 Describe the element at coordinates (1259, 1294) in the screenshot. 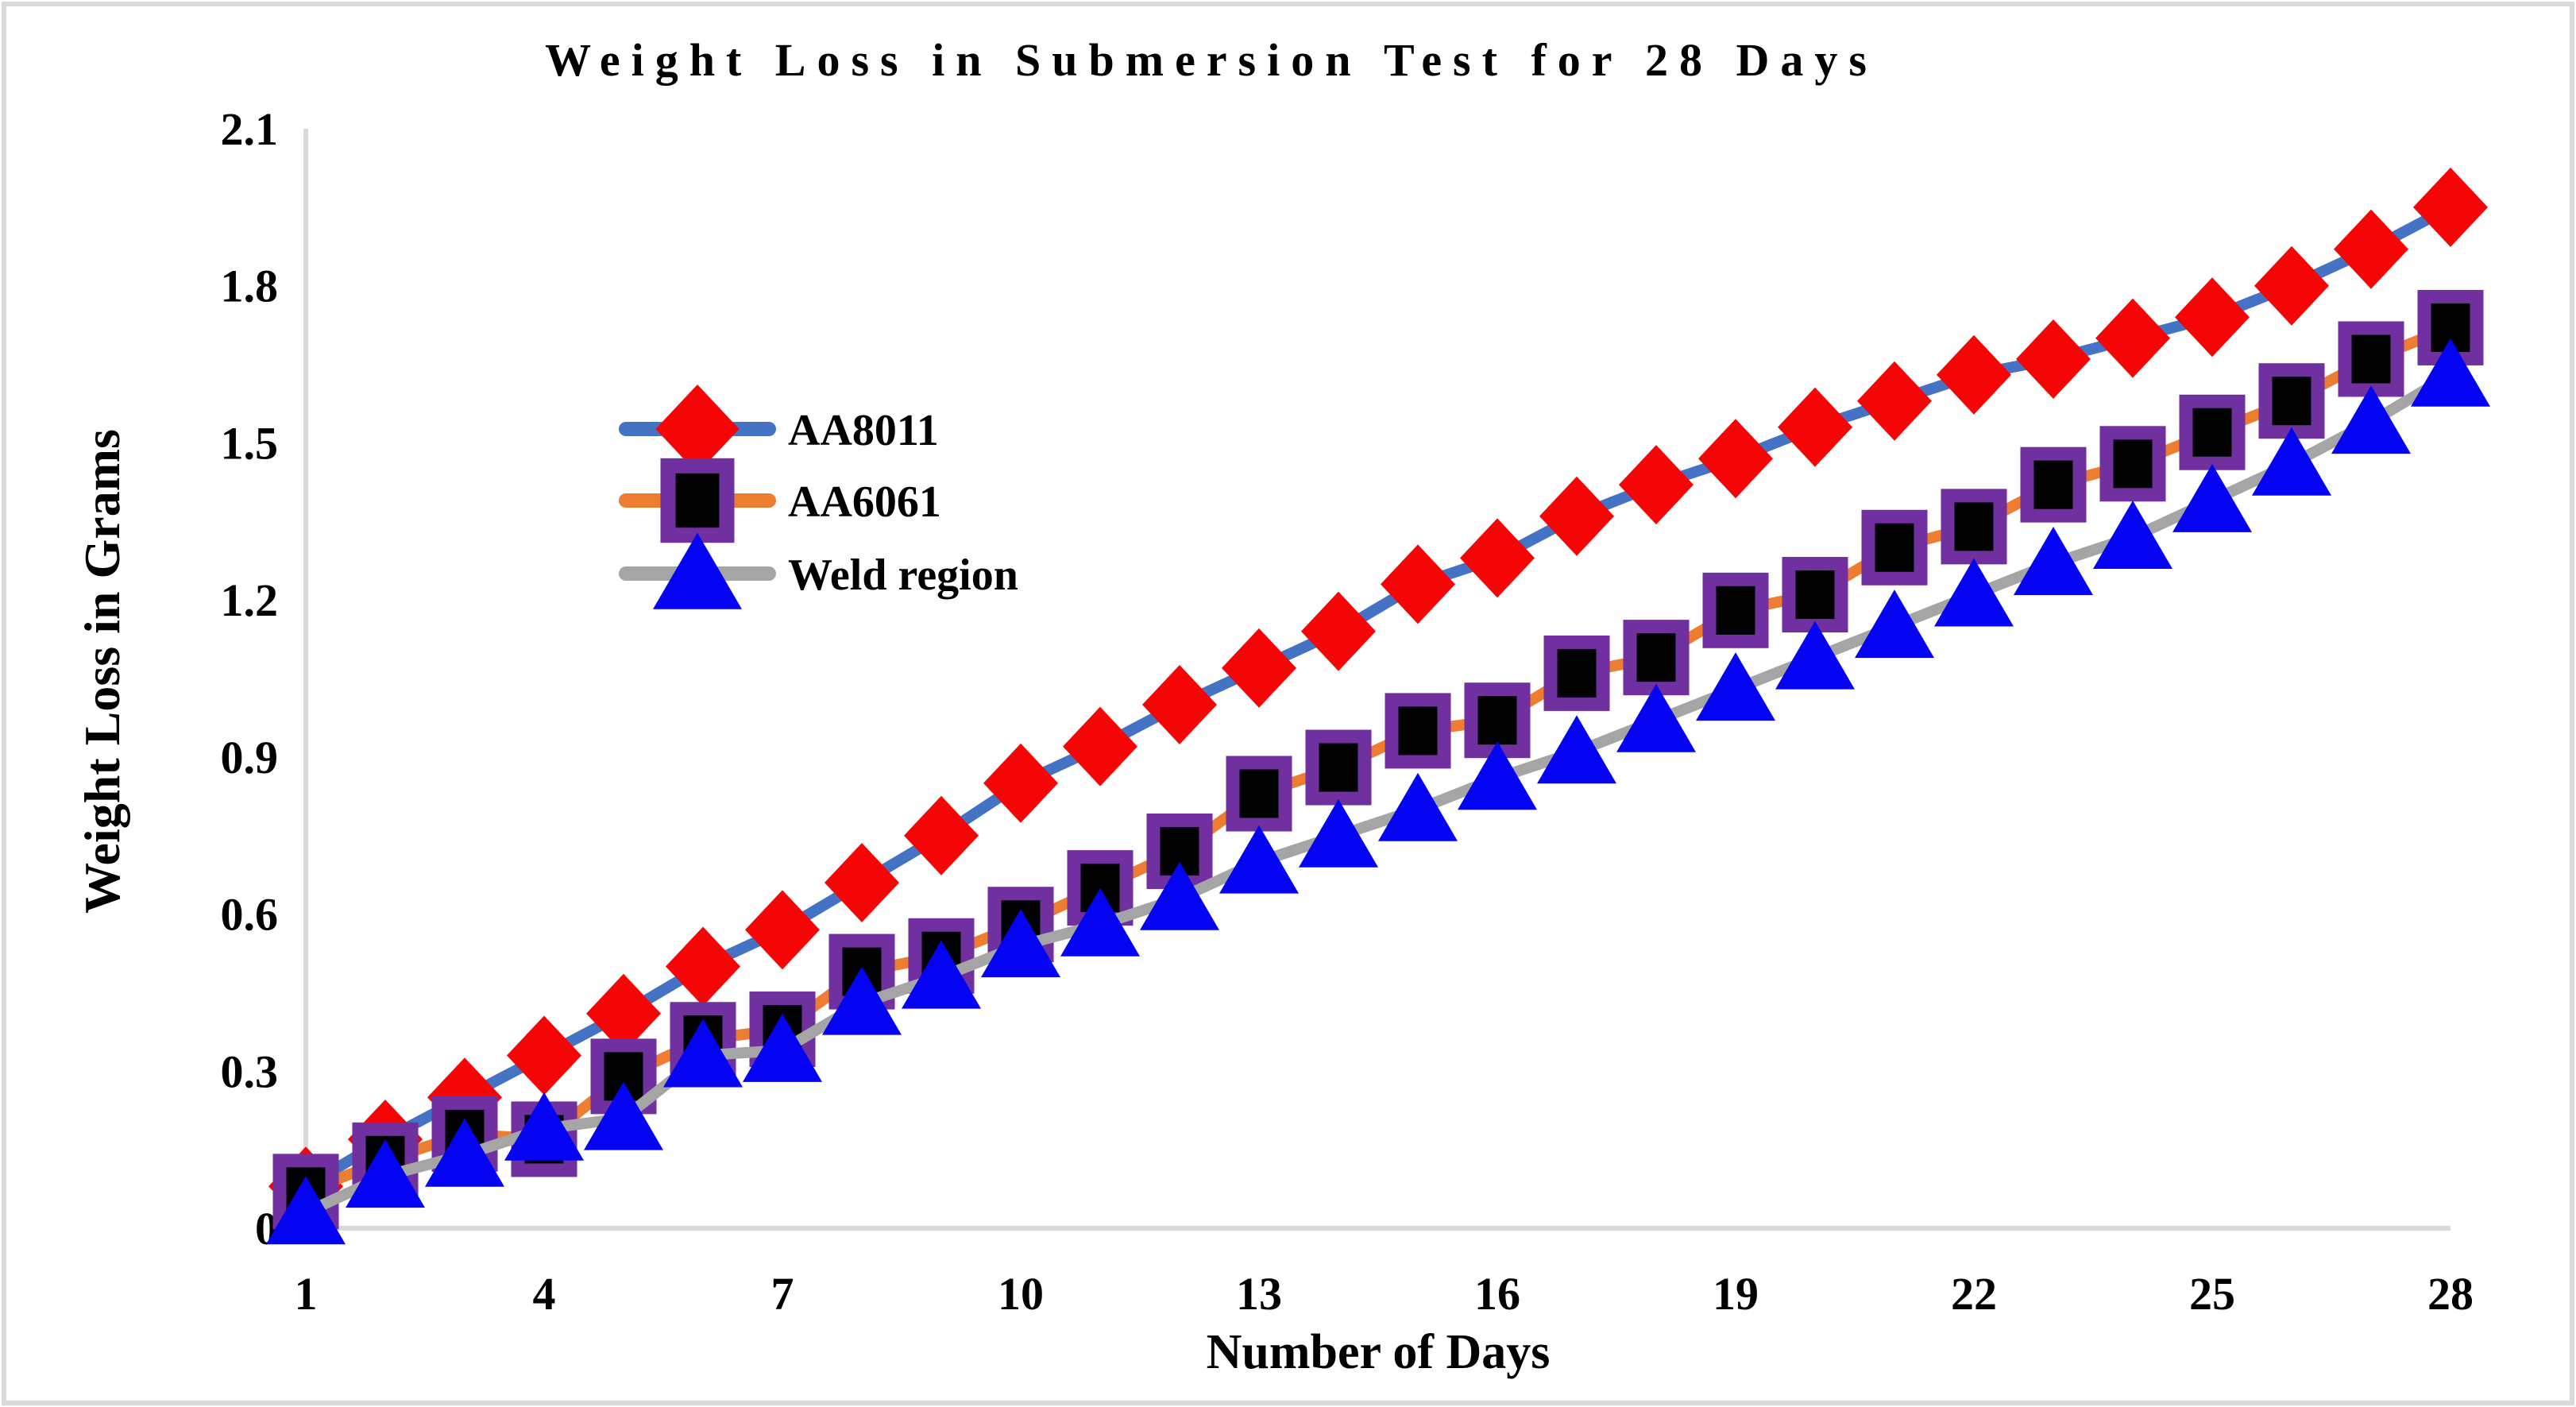

I see `x-tick-label: 13` at that location.